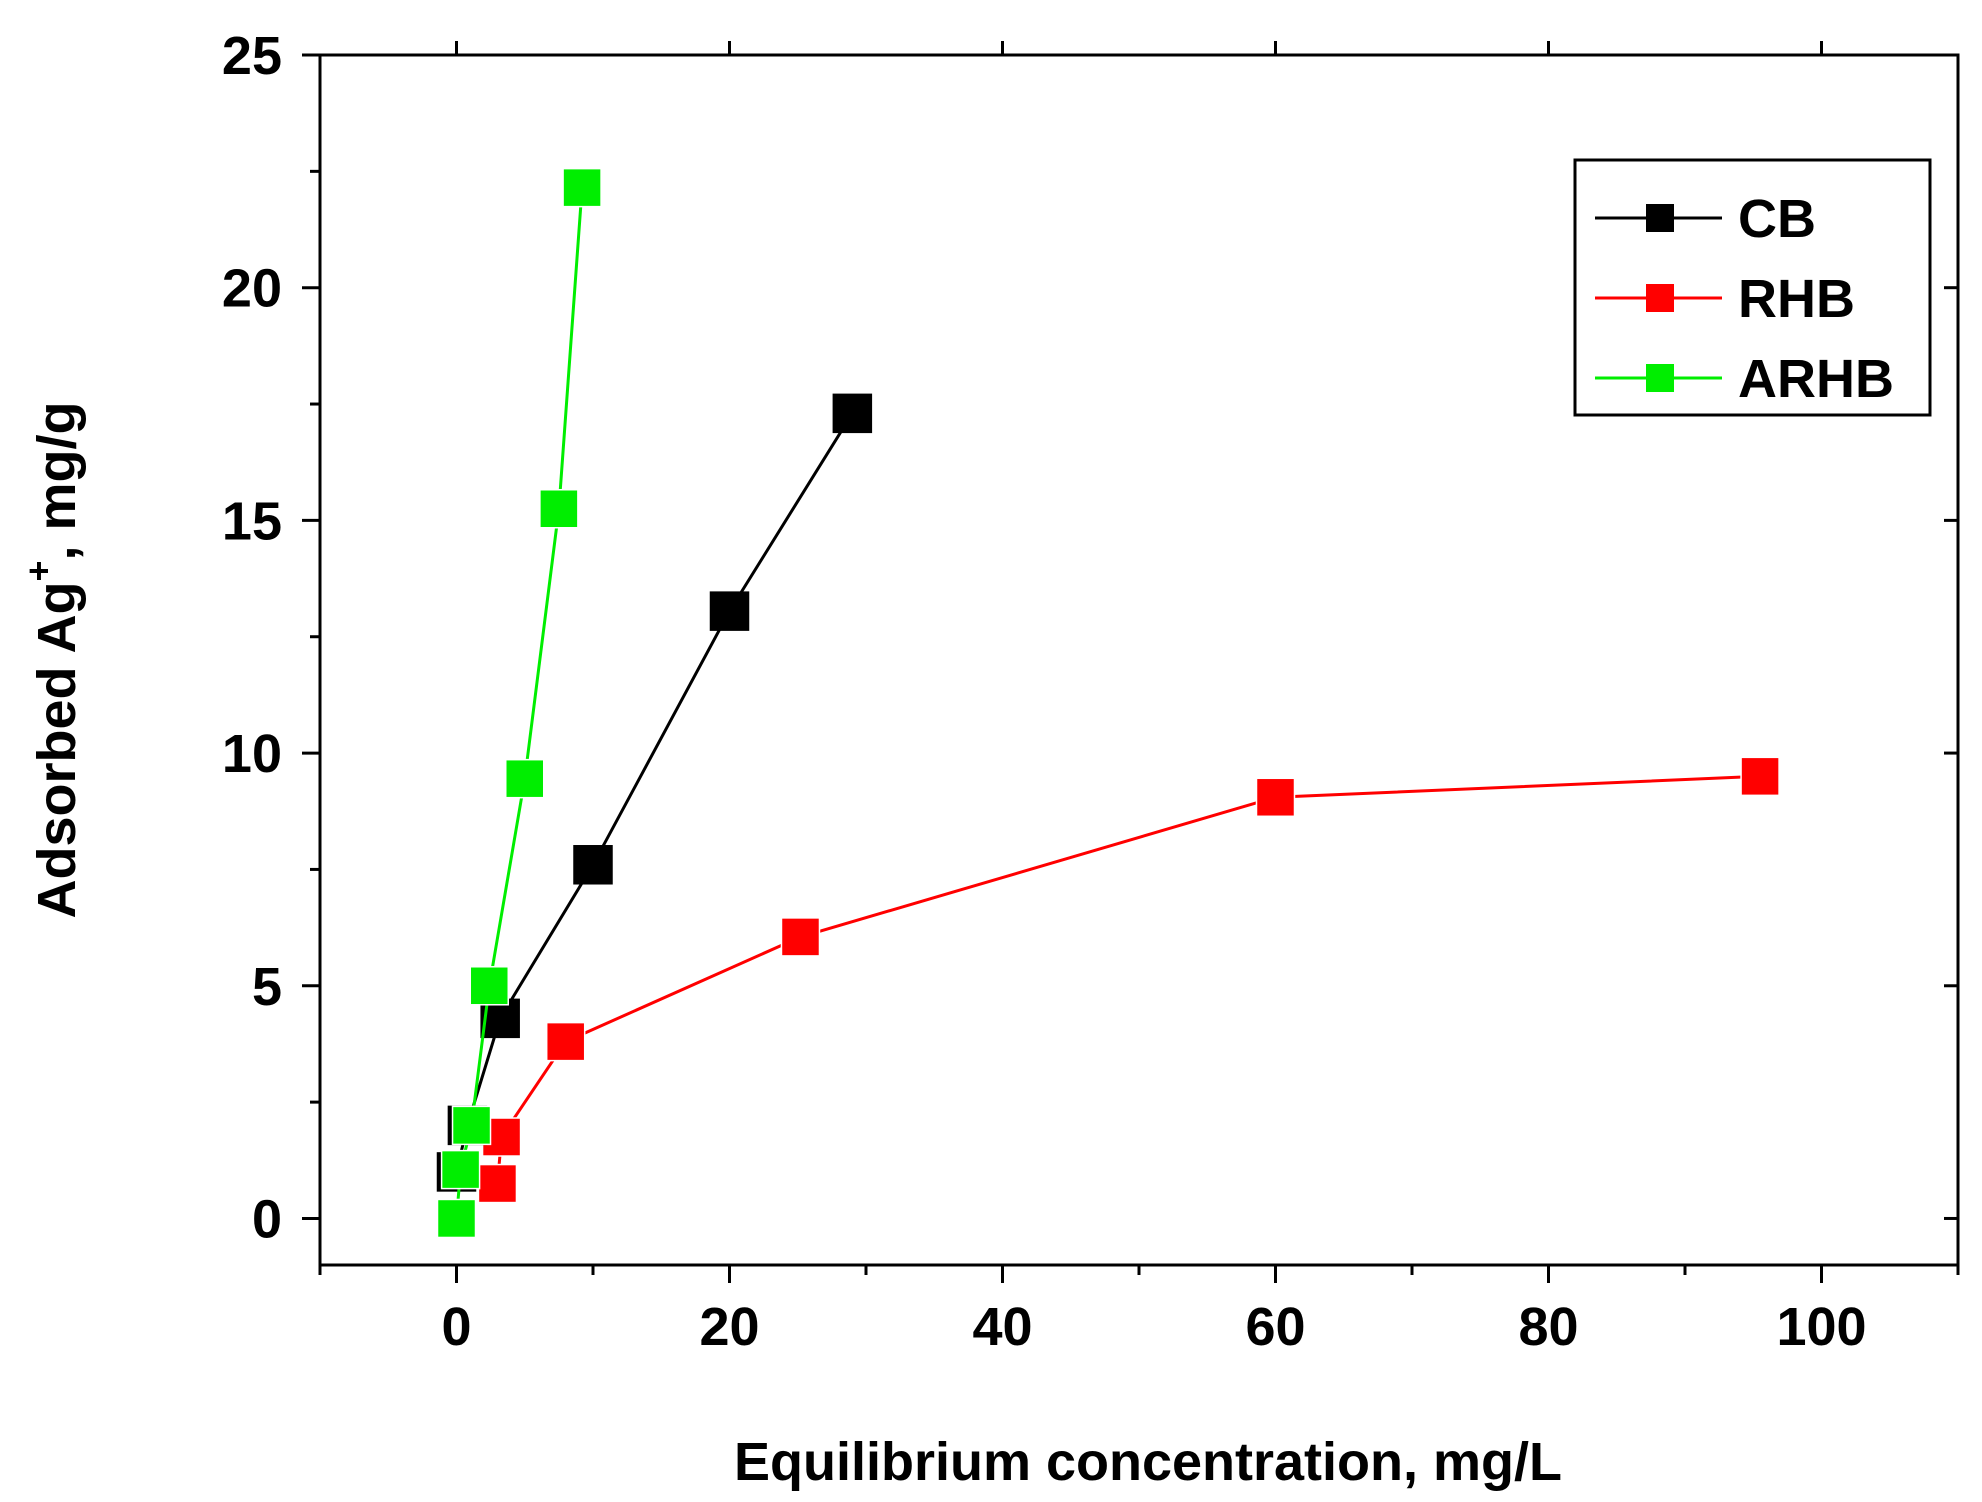  Describe the element at coordinates (252, 754) in the screenshot. I see `y-tick-label: 10` at that location.